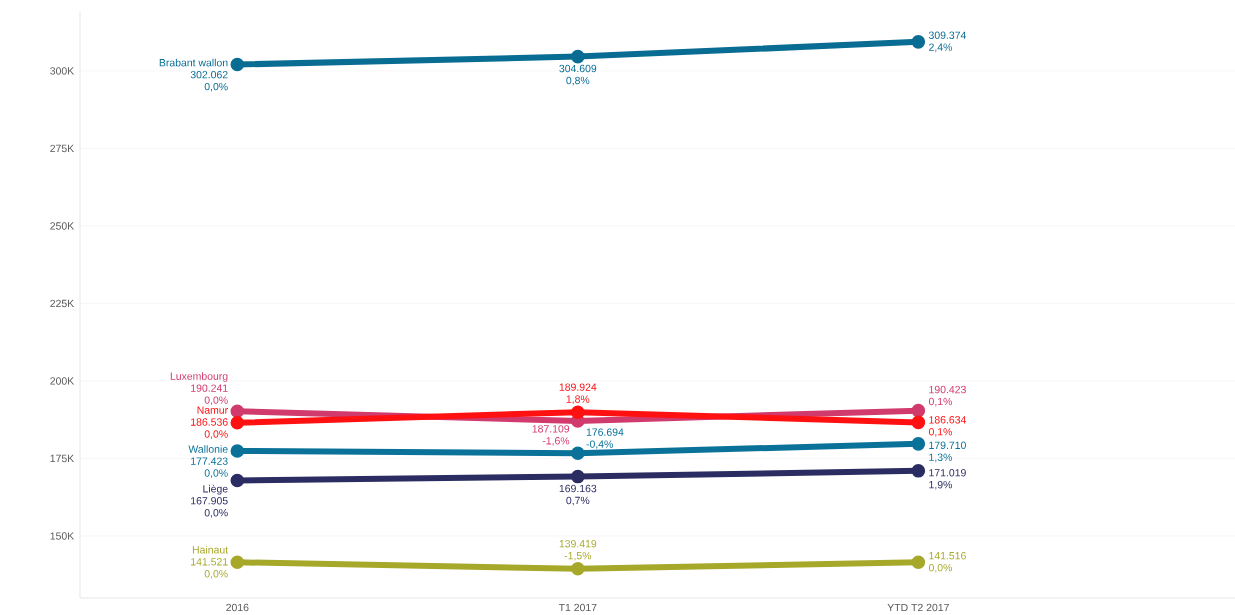  Describe the element at coordinates (62, 381) in the screenshot. I see `y-tick-label: 200K` at that location.